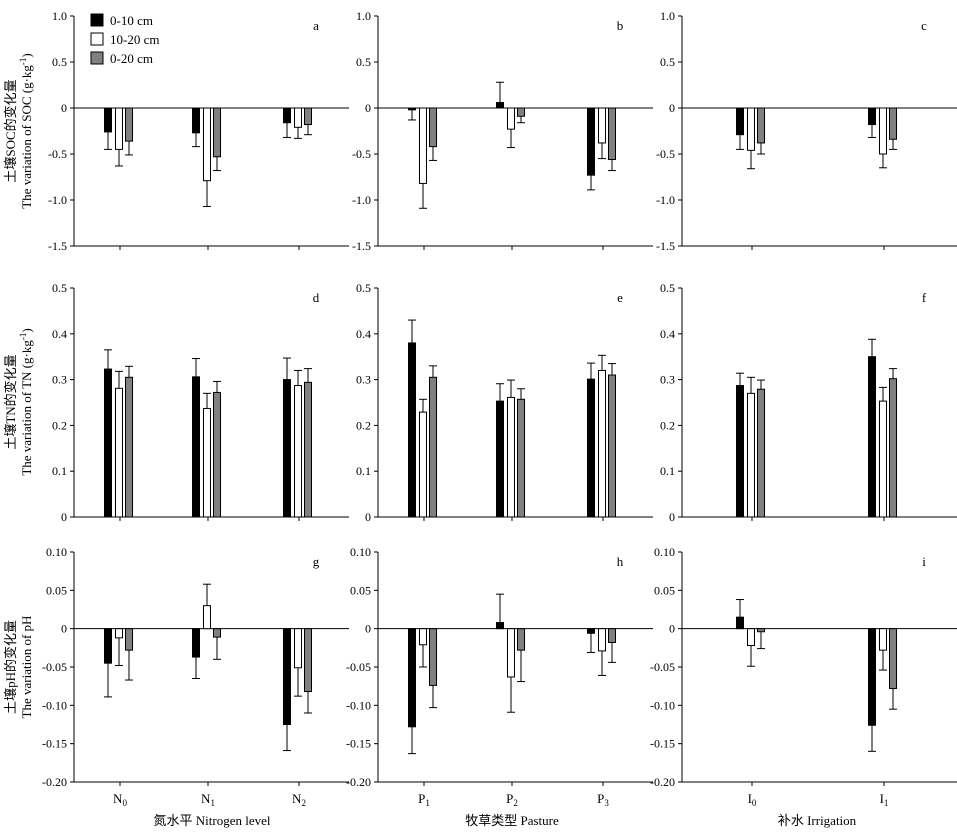 Image resolution: width=957 pixels, height=840 pixels. What do you see at coordinates (499, 676) in the screenshot?
I see `panel-h: 0.10 0.05 0 -0.05 -0.10 -0.15 -0.20 P1 P2 P3 h` at bounding box center [499, 676].